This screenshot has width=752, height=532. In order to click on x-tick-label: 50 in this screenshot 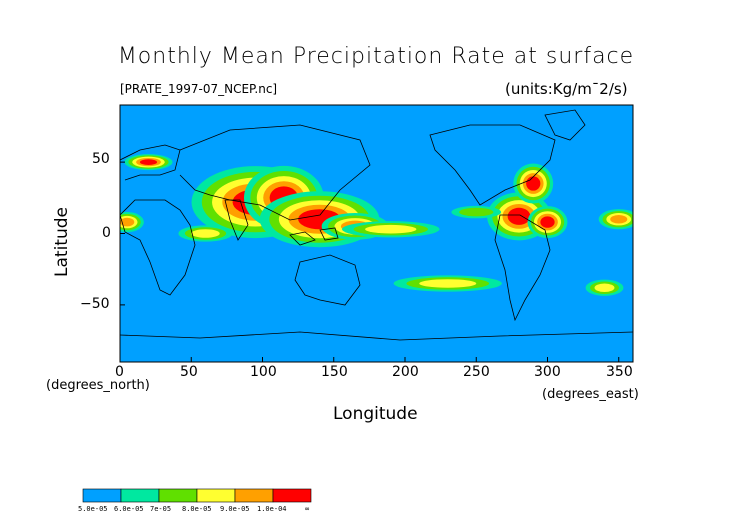, I will do `click(189, 372)`.